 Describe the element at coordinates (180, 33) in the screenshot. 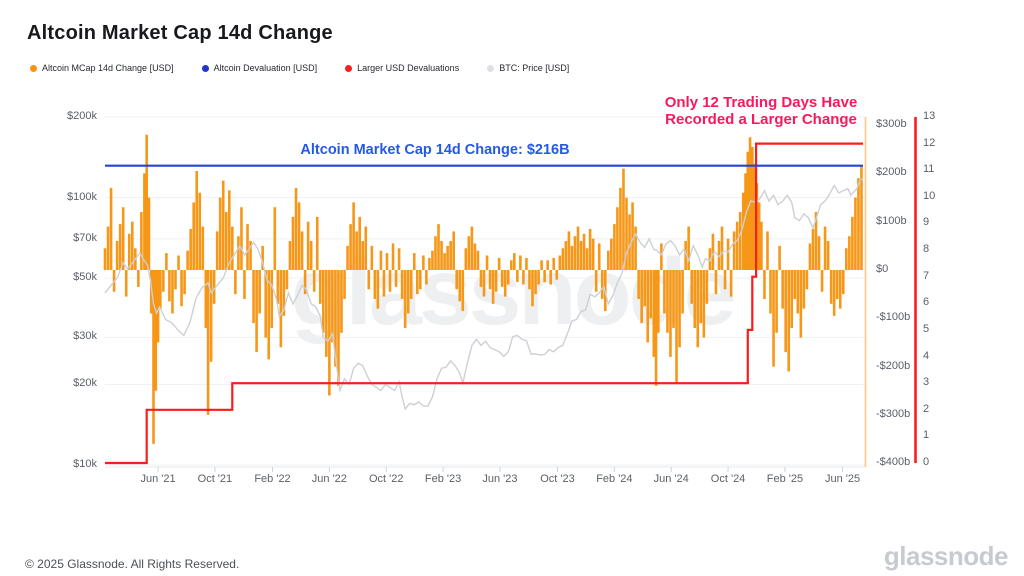

I see `page-title: Altcoin Market Cap 14d Change` at that location.